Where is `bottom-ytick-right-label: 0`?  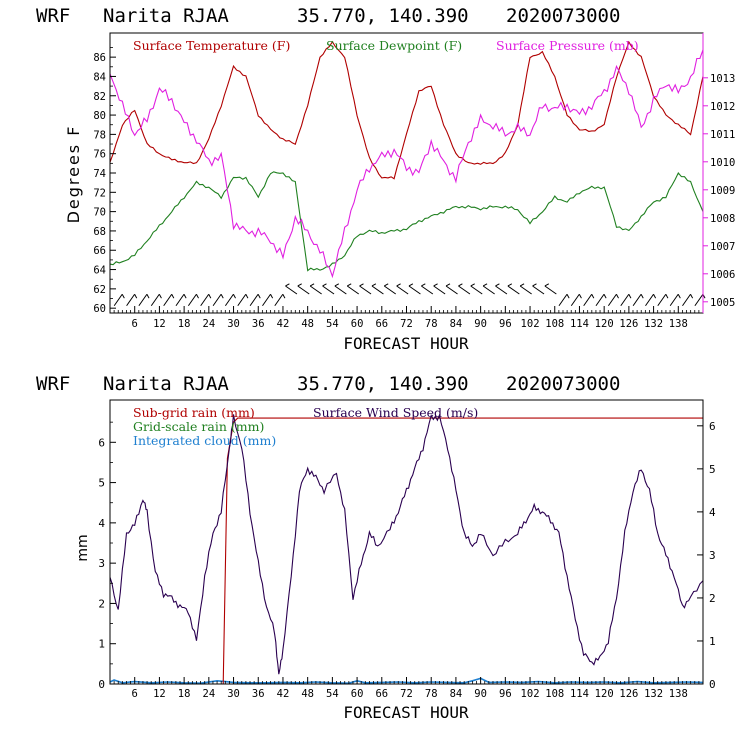
bottom-ytick-right-label: 0 is located at coordinates (712, 684).